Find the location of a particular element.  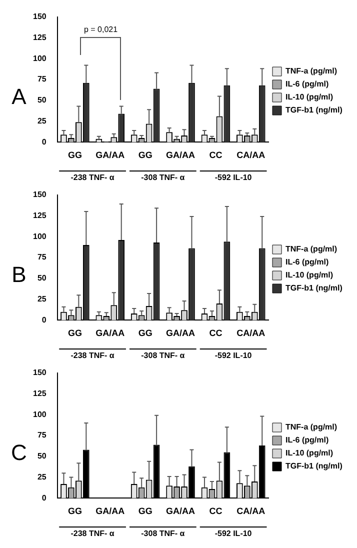

text: A is located at coordinates (19, 97).